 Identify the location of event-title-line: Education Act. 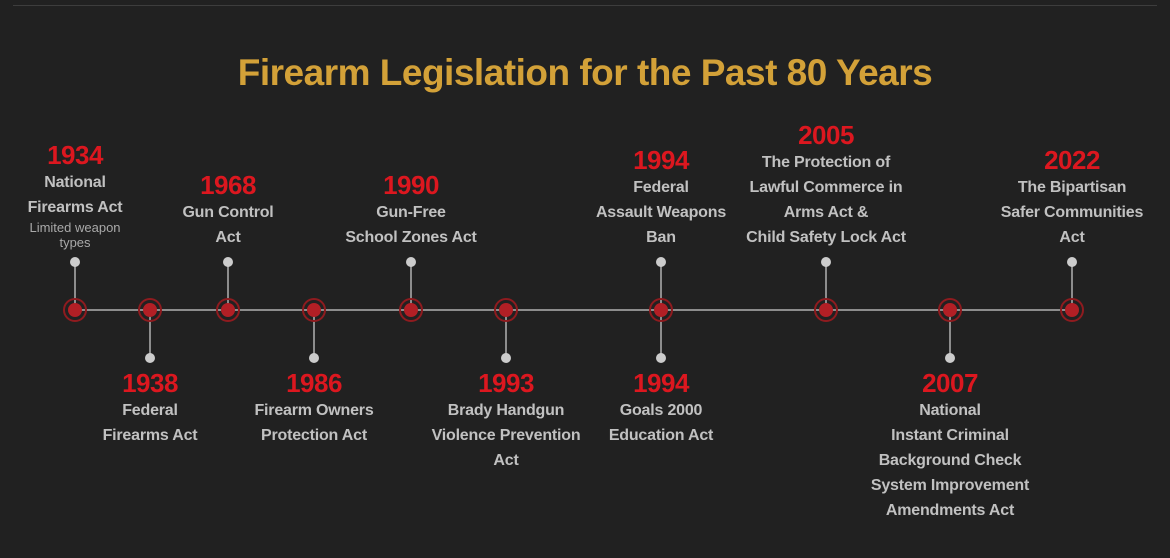
(661, 435).